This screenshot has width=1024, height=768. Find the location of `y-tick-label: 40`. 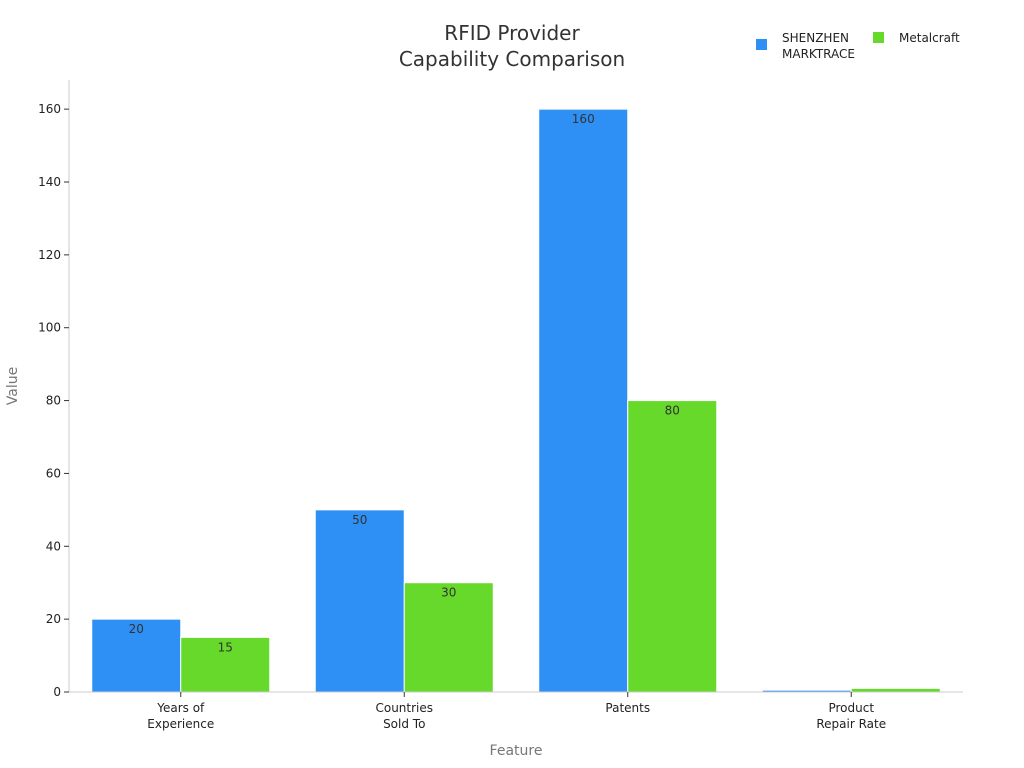

y-tick-label: 40 is located at coordinates (53, 546).